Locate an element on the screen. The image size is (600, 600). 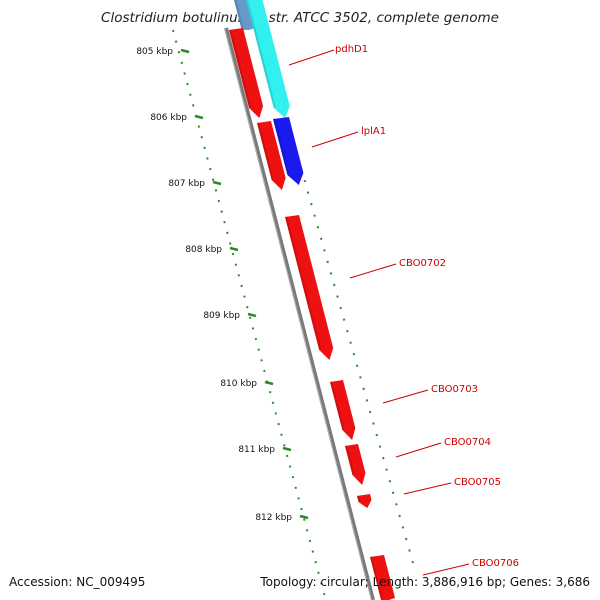
gene-arrow-CBO0703 is located at coordinates (343, 410).